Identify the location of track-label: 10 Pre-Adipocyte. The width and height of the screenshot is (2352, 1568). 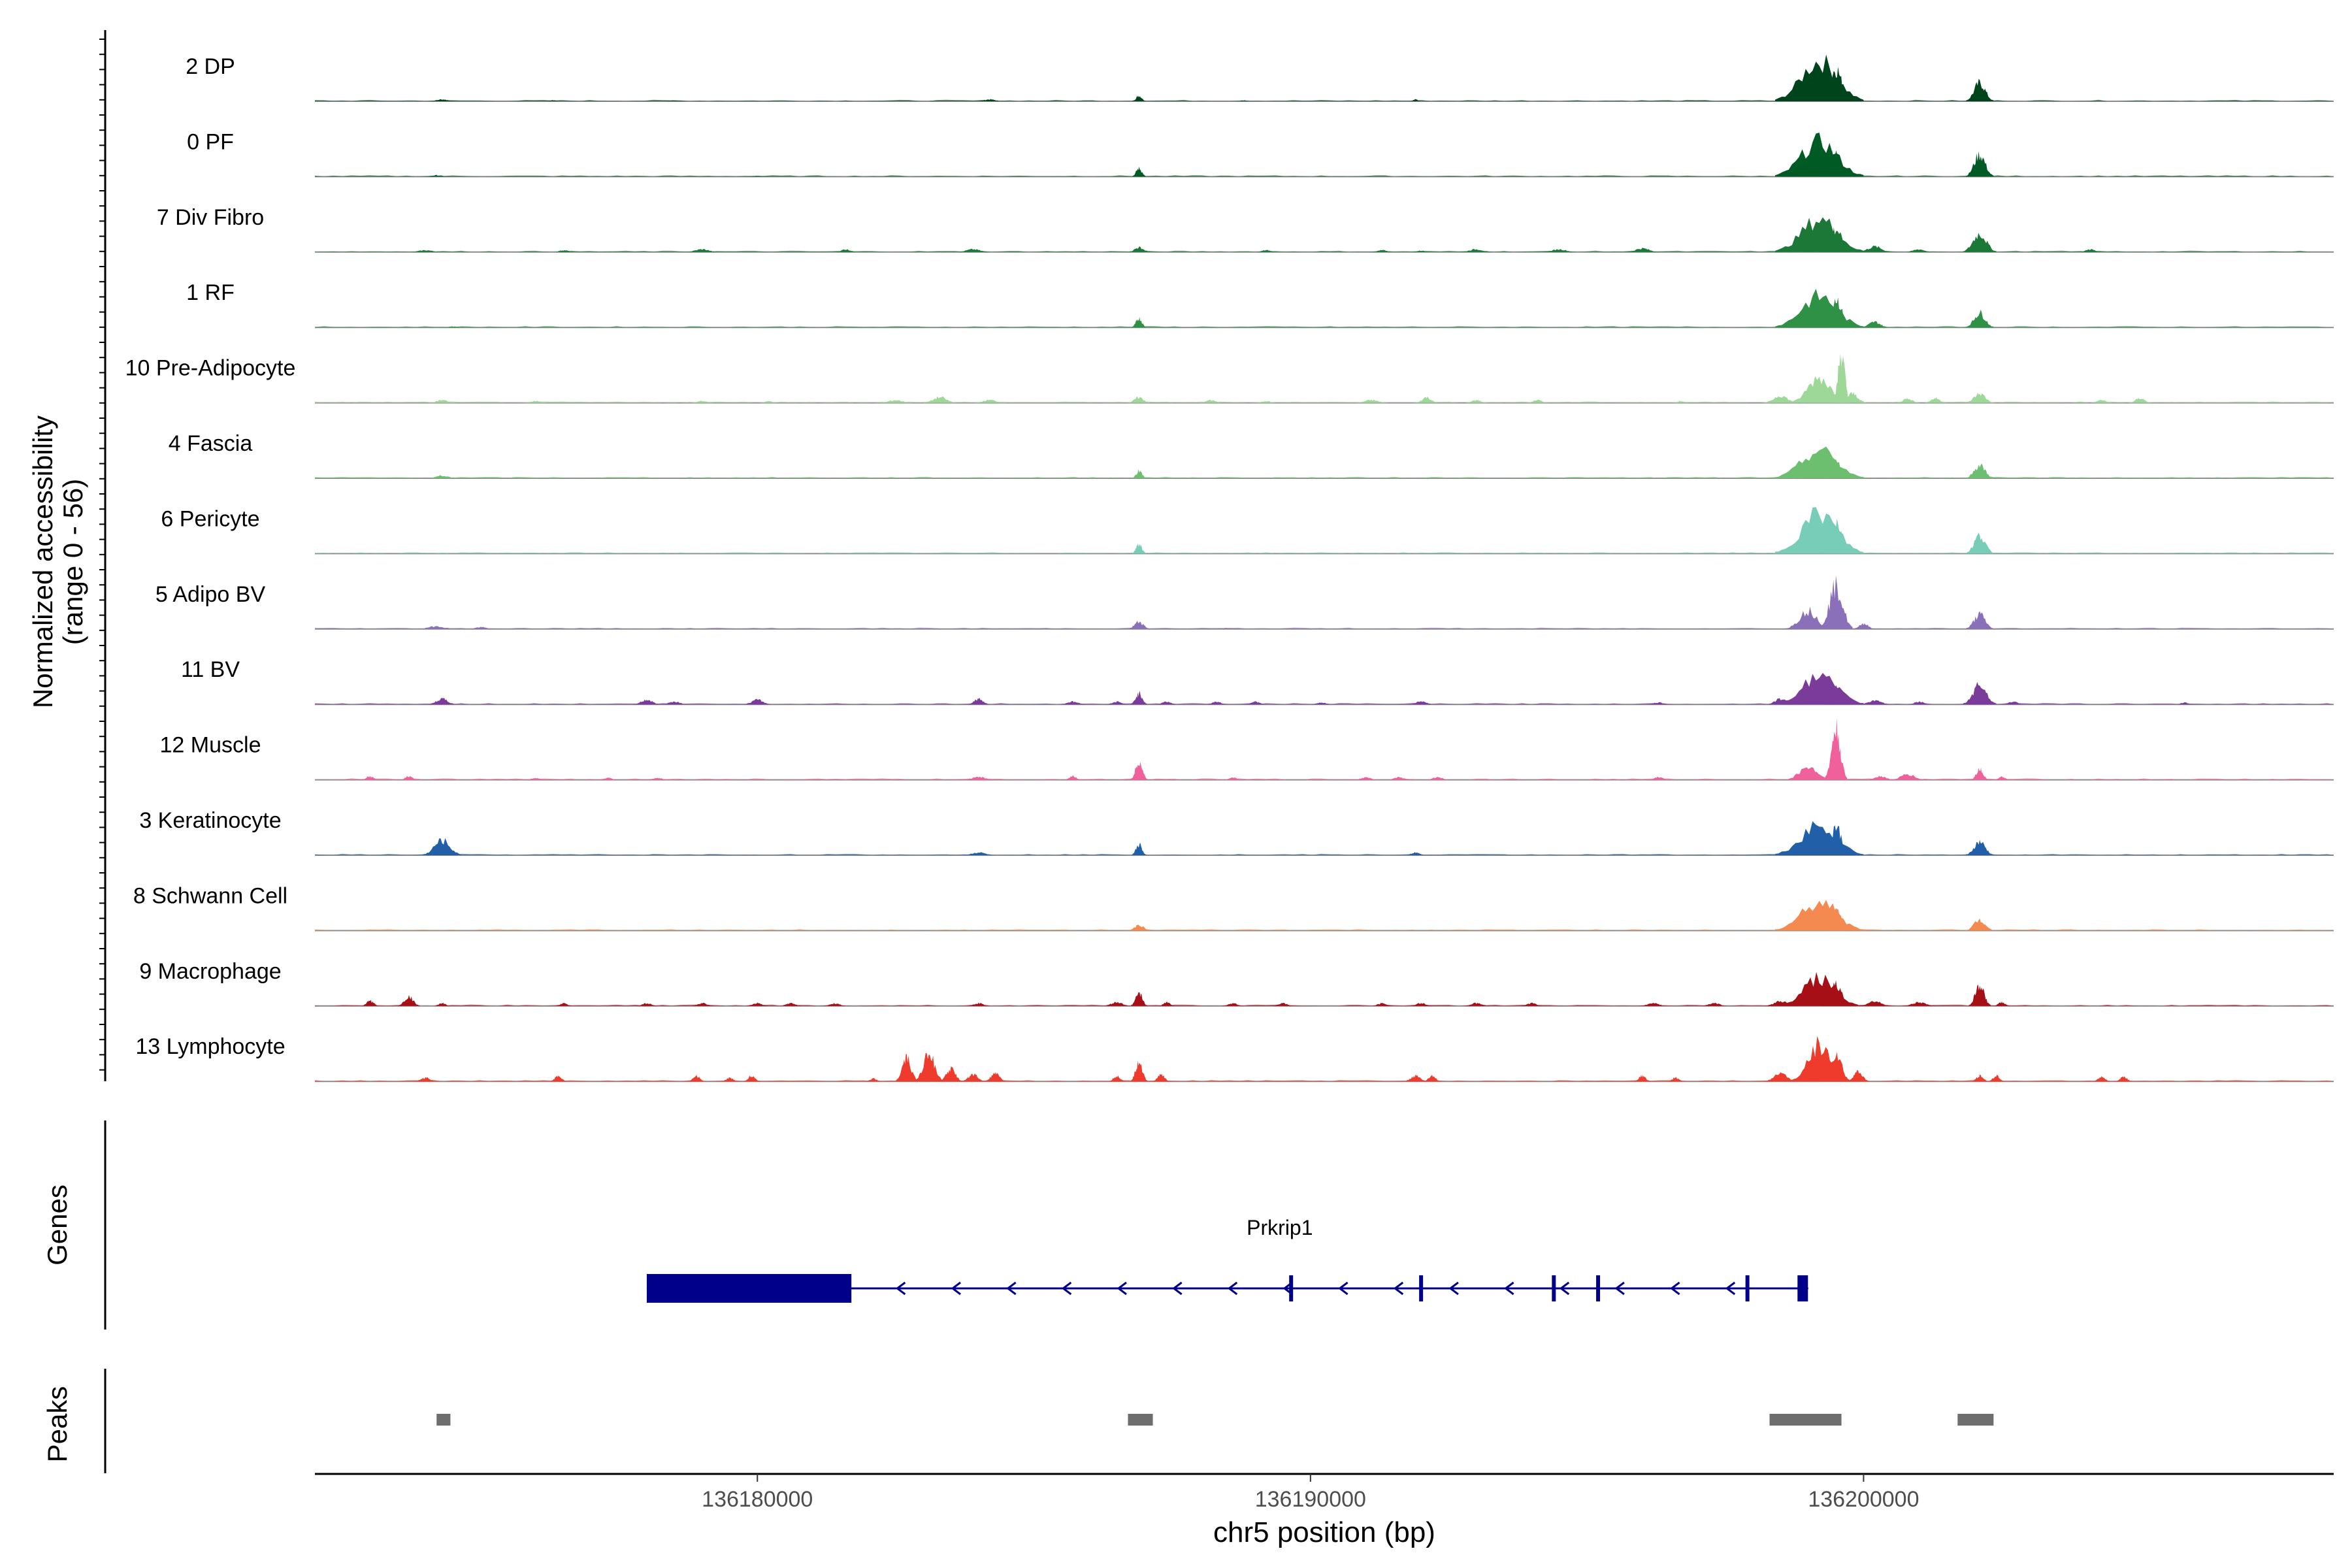
(210, 368).